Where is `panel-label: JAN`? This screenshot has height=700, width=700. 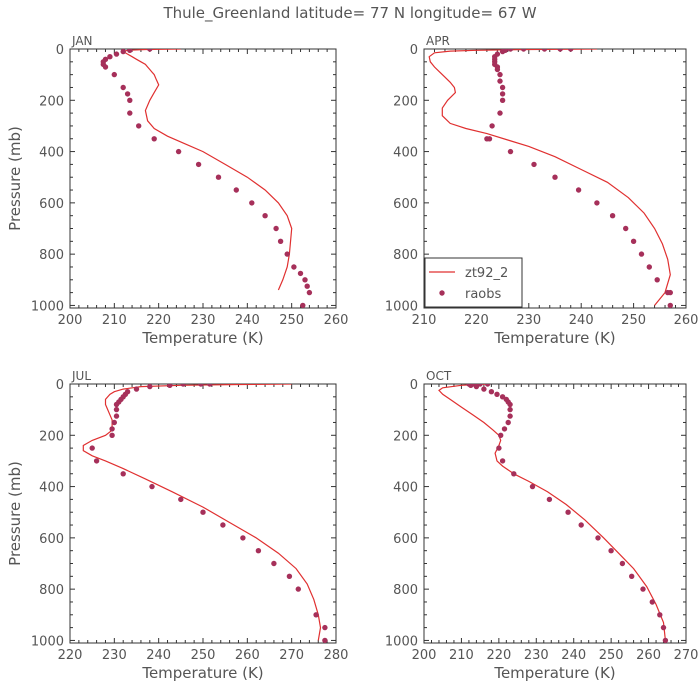
panel-label: JAN is located at coordinates (82, 41).